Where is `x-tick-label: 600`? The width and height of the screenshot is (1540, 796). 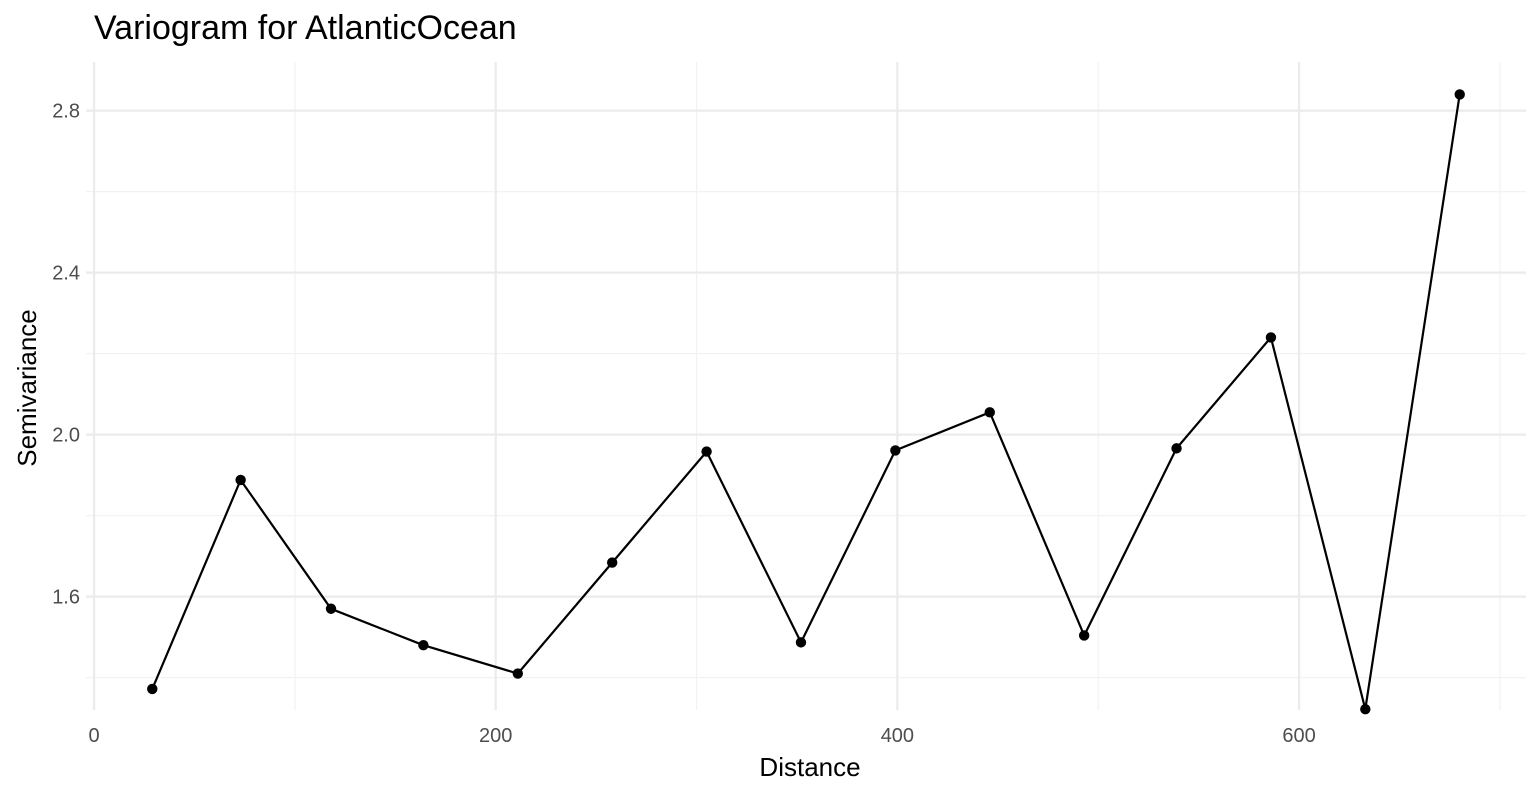 x-tick-label: 600 is located at coordinates (1298, 736).